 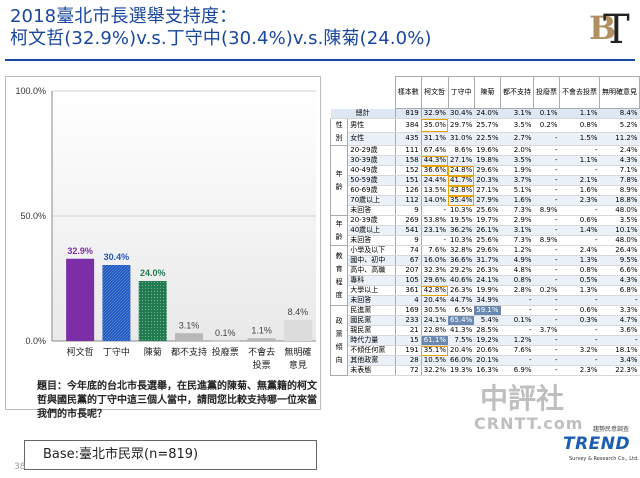 I want to click on table-cell: 32.2%, so click(x=434, y=370).